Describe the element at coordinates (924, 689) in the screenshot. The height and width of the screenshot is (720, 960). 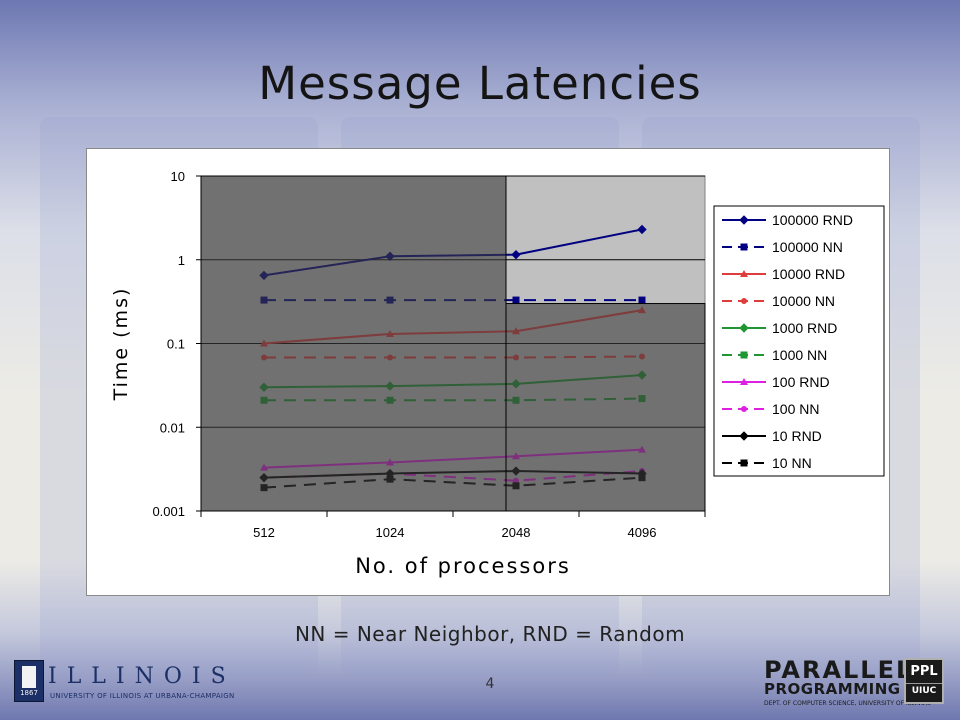
I see `ppl-badge-bottom: UIUC` at that location.